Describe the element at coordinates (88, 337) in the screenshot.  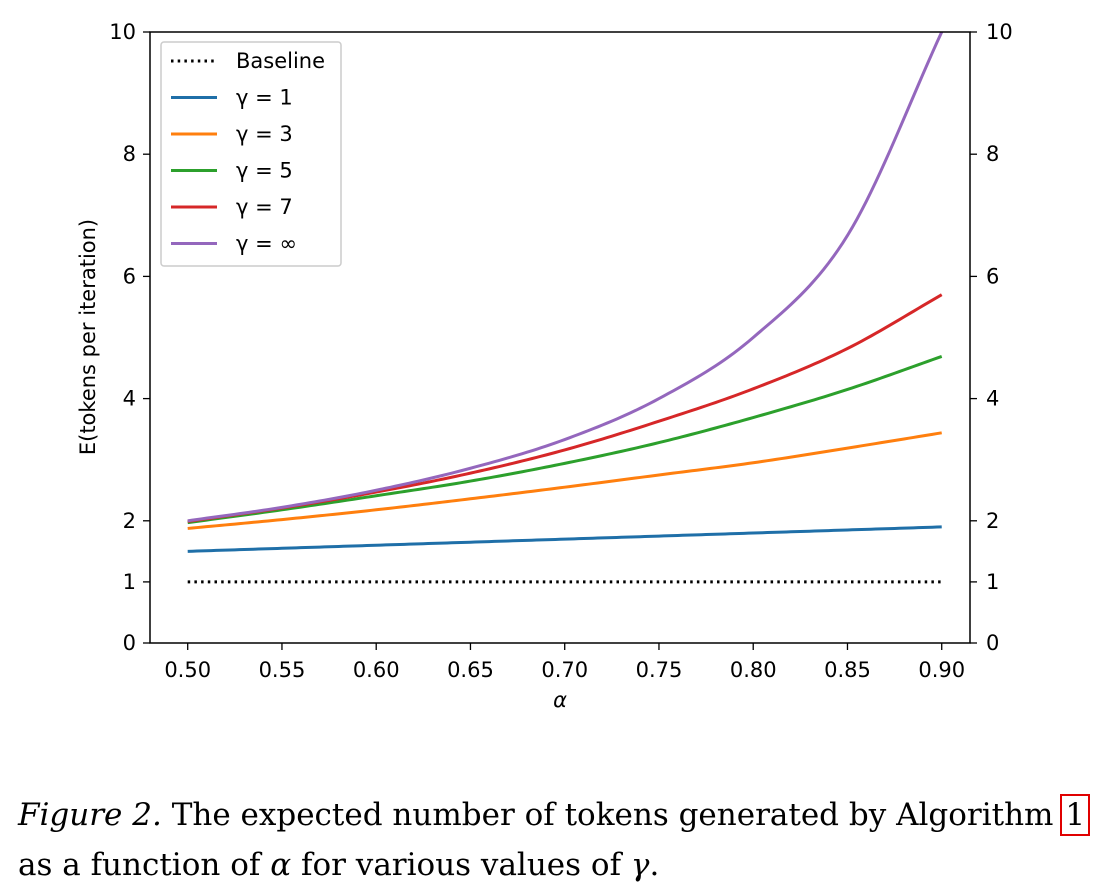
I see `y-axis-label: E(tokens per iteration)` at that location.